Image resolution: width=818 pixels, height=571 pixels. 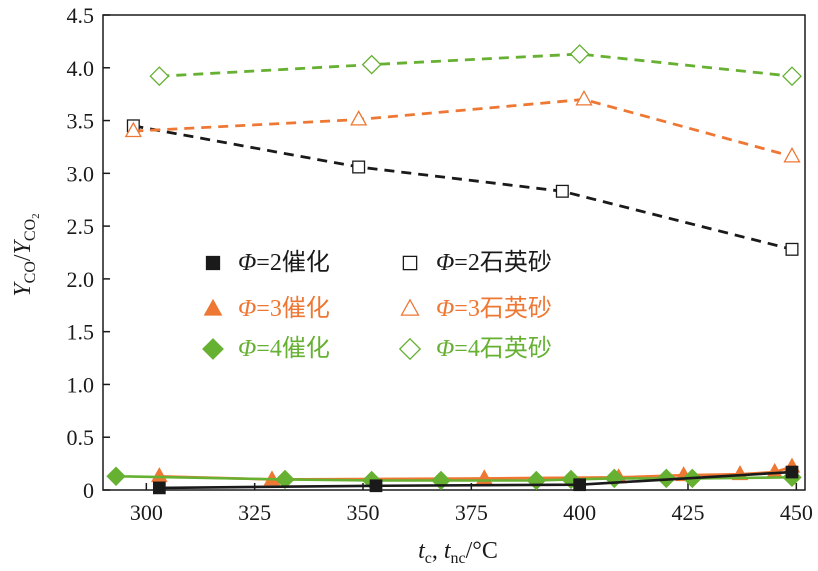 What do you see at coordinates (503, 308) in the screenshot?
I see `legend-text: =3石英砂` at bounding box center [503, 308].